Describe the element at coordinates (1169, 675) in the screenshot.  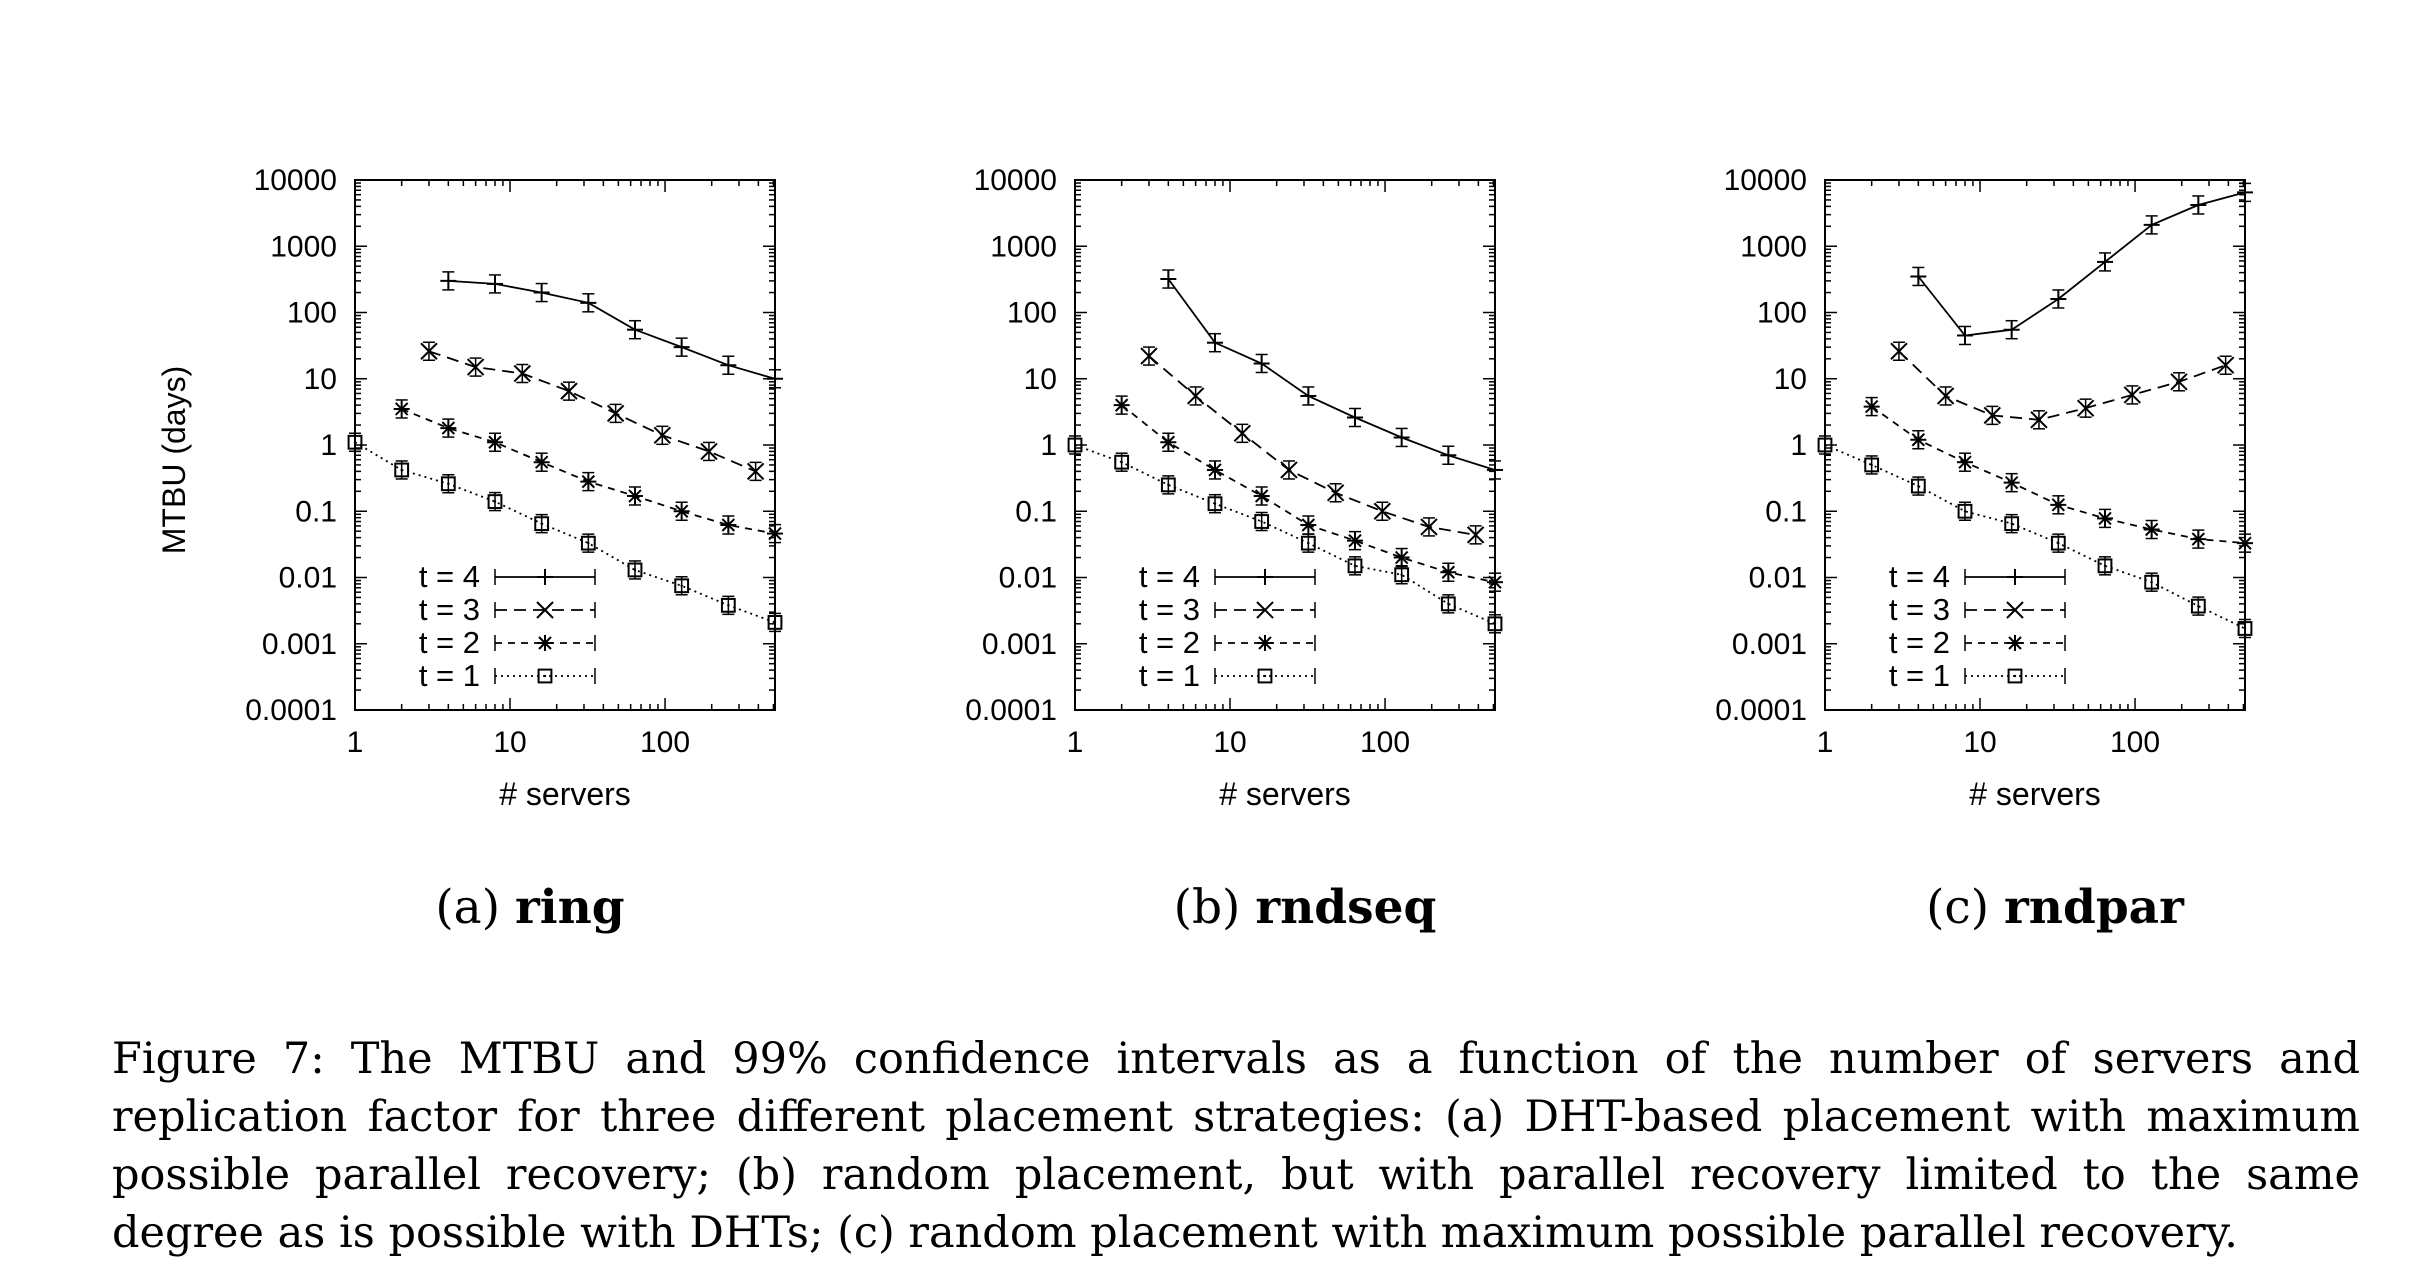
I see `legend-label: t = 1` at that location.